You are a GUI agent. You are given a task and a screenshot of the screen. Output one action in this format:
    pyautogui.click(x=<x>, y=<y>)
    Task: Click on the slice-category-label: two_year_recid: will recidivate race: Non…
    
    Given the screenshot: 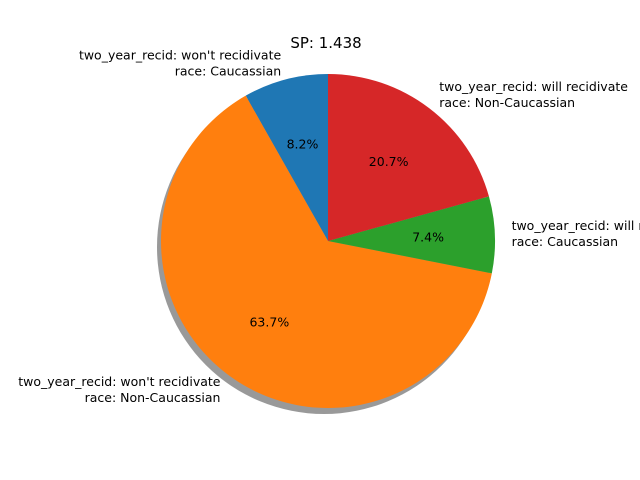 What is the action you would take?
    pyautogui.click(x=533, y=94)
    